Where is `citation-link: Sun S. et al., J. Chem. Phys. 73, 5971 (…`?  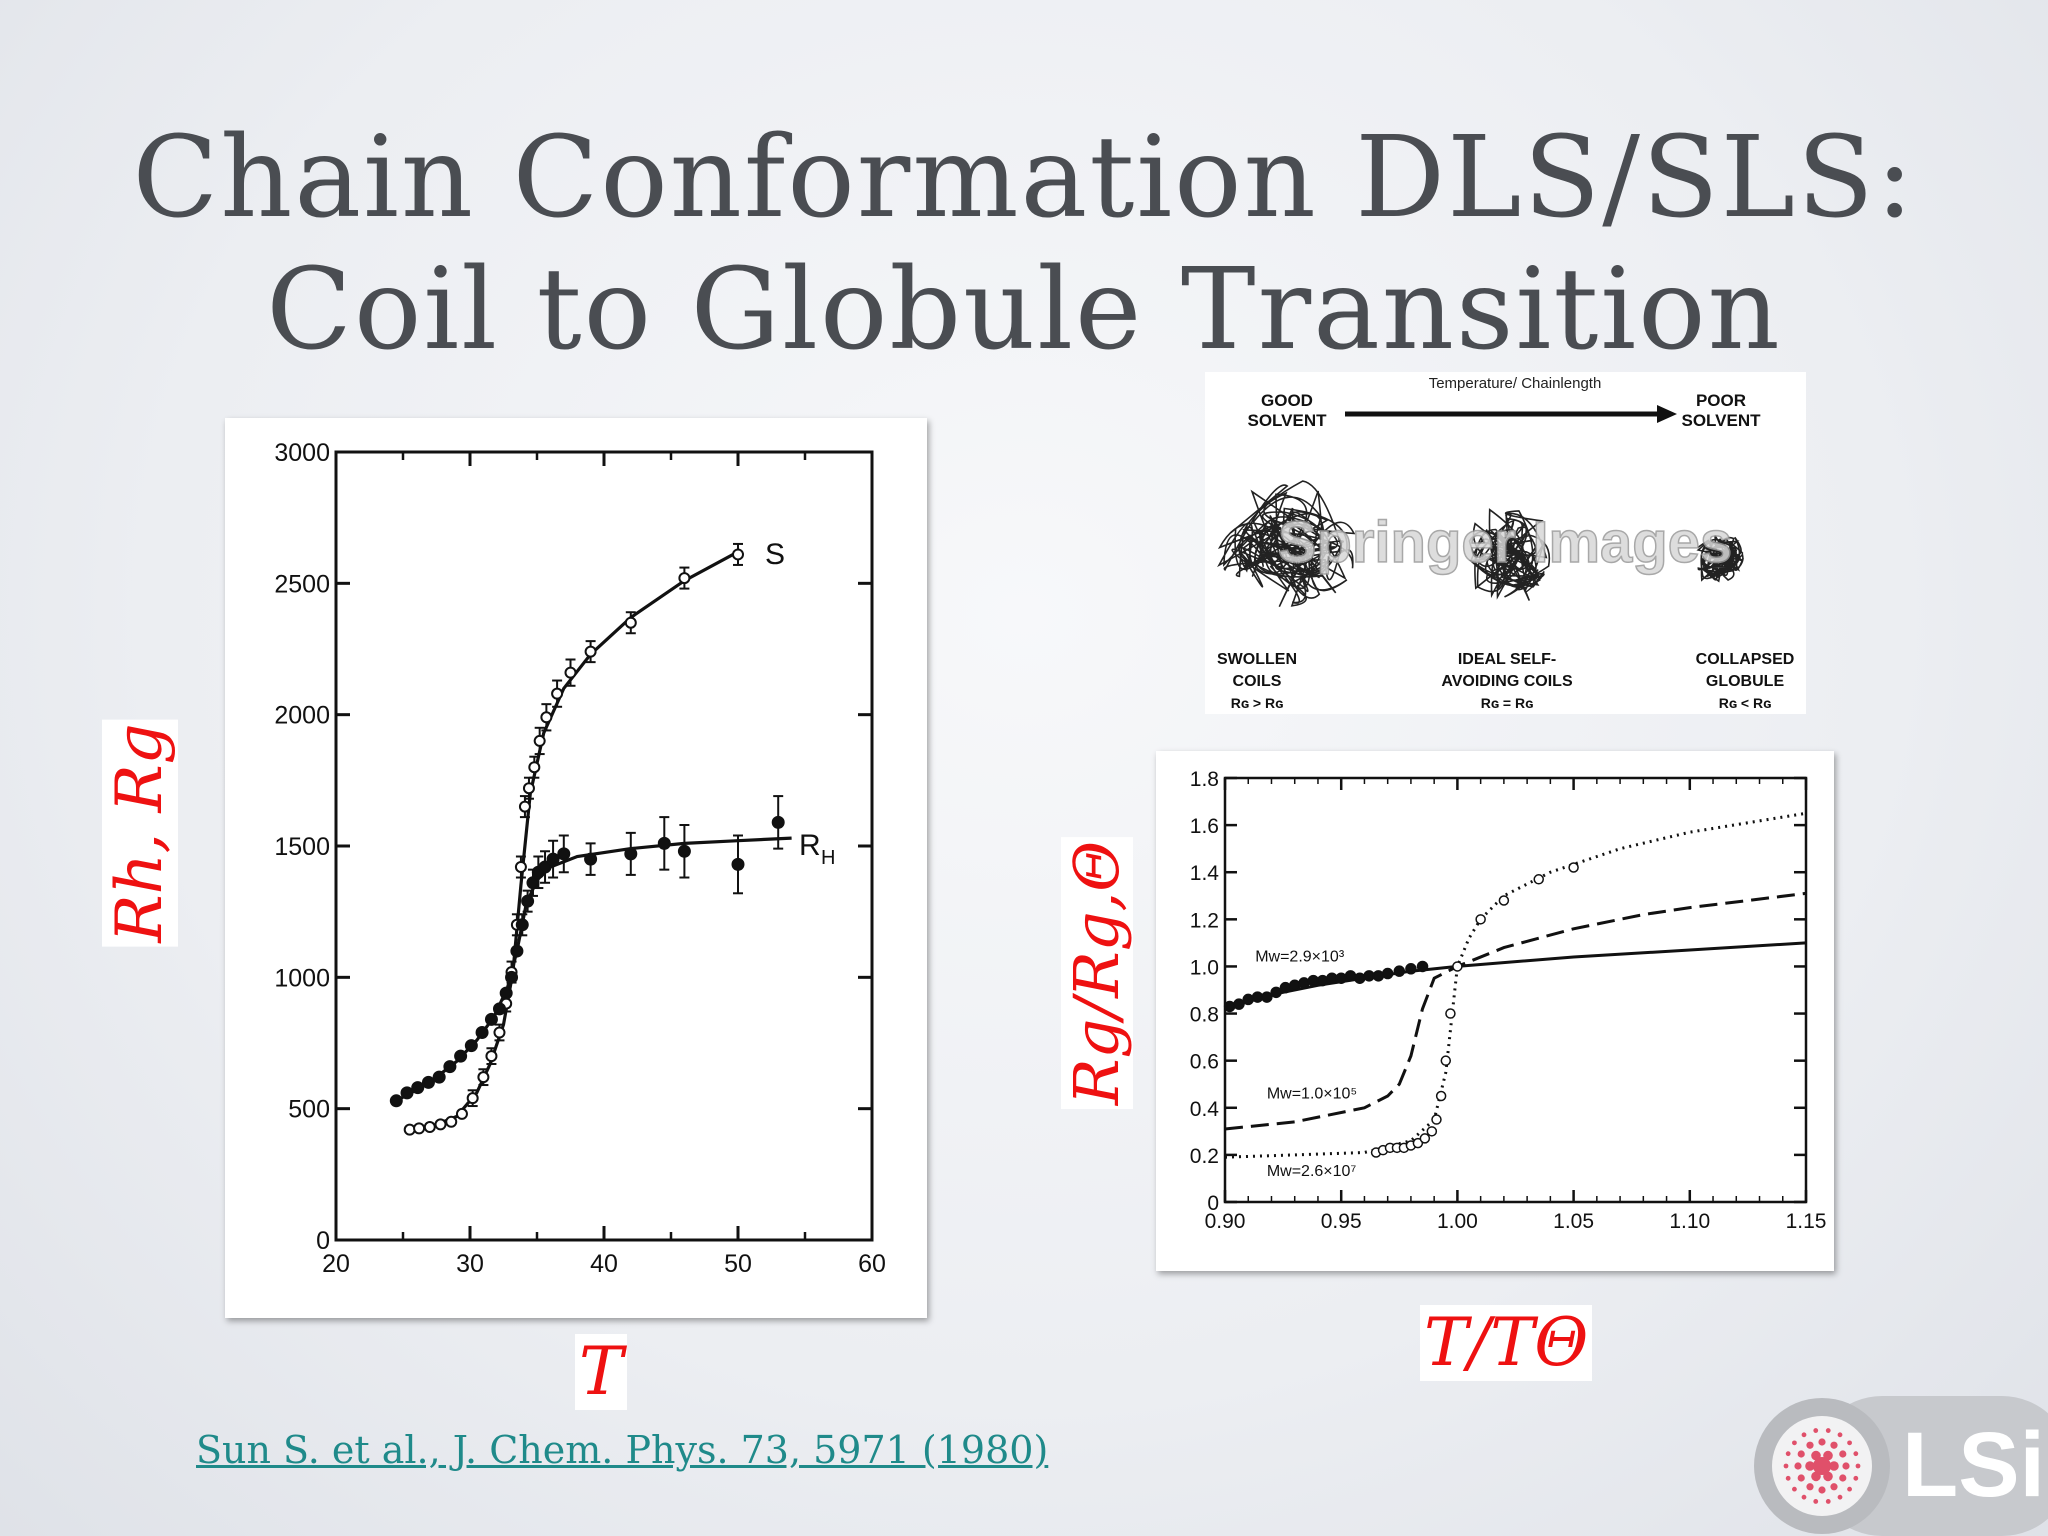 citation-link: Sun S. et al., J. Chem. Phys. 73, 5971 (… is located at coordinates (622, 1450).